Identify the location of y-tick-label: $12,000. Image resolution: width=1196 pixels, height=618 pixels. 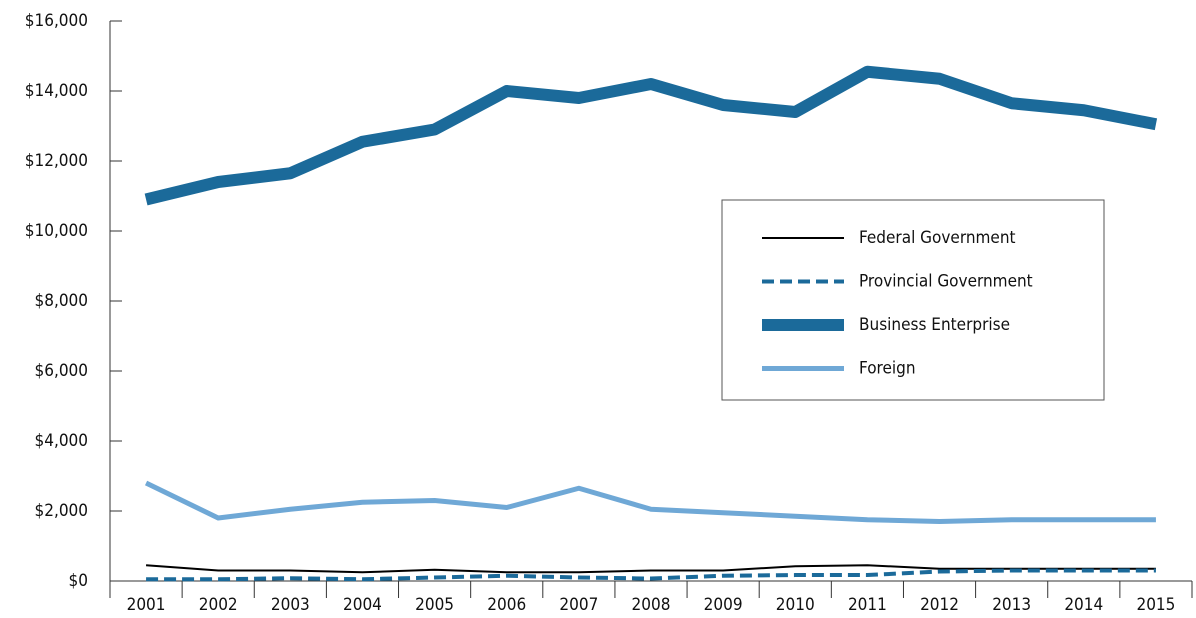
(56, 161).